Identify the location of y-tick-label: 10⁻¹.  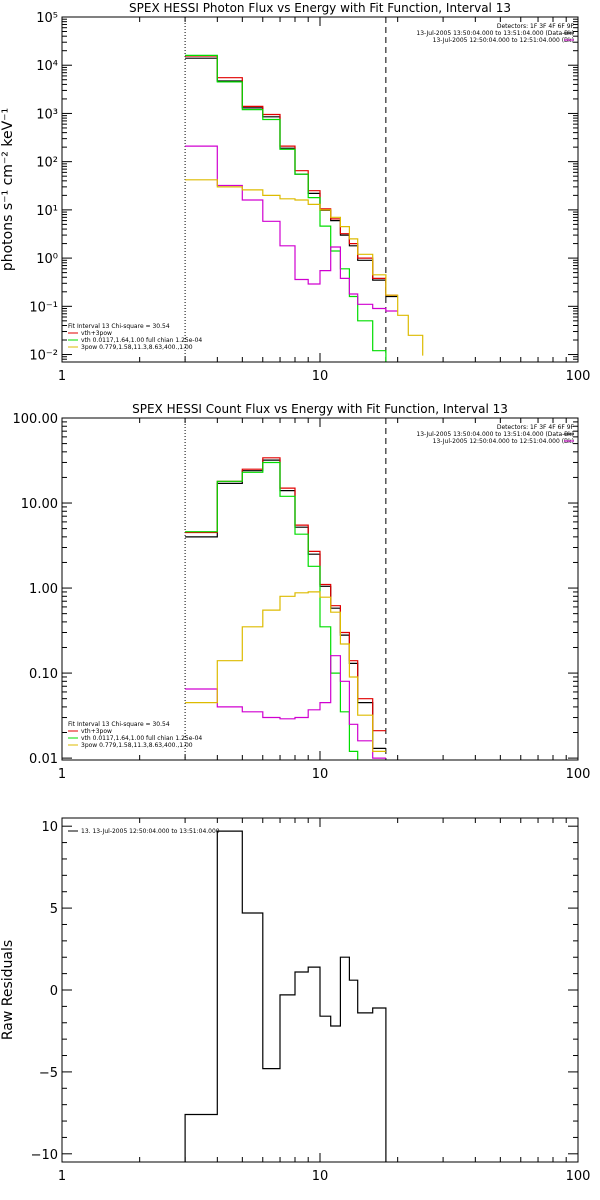
(43, 307).